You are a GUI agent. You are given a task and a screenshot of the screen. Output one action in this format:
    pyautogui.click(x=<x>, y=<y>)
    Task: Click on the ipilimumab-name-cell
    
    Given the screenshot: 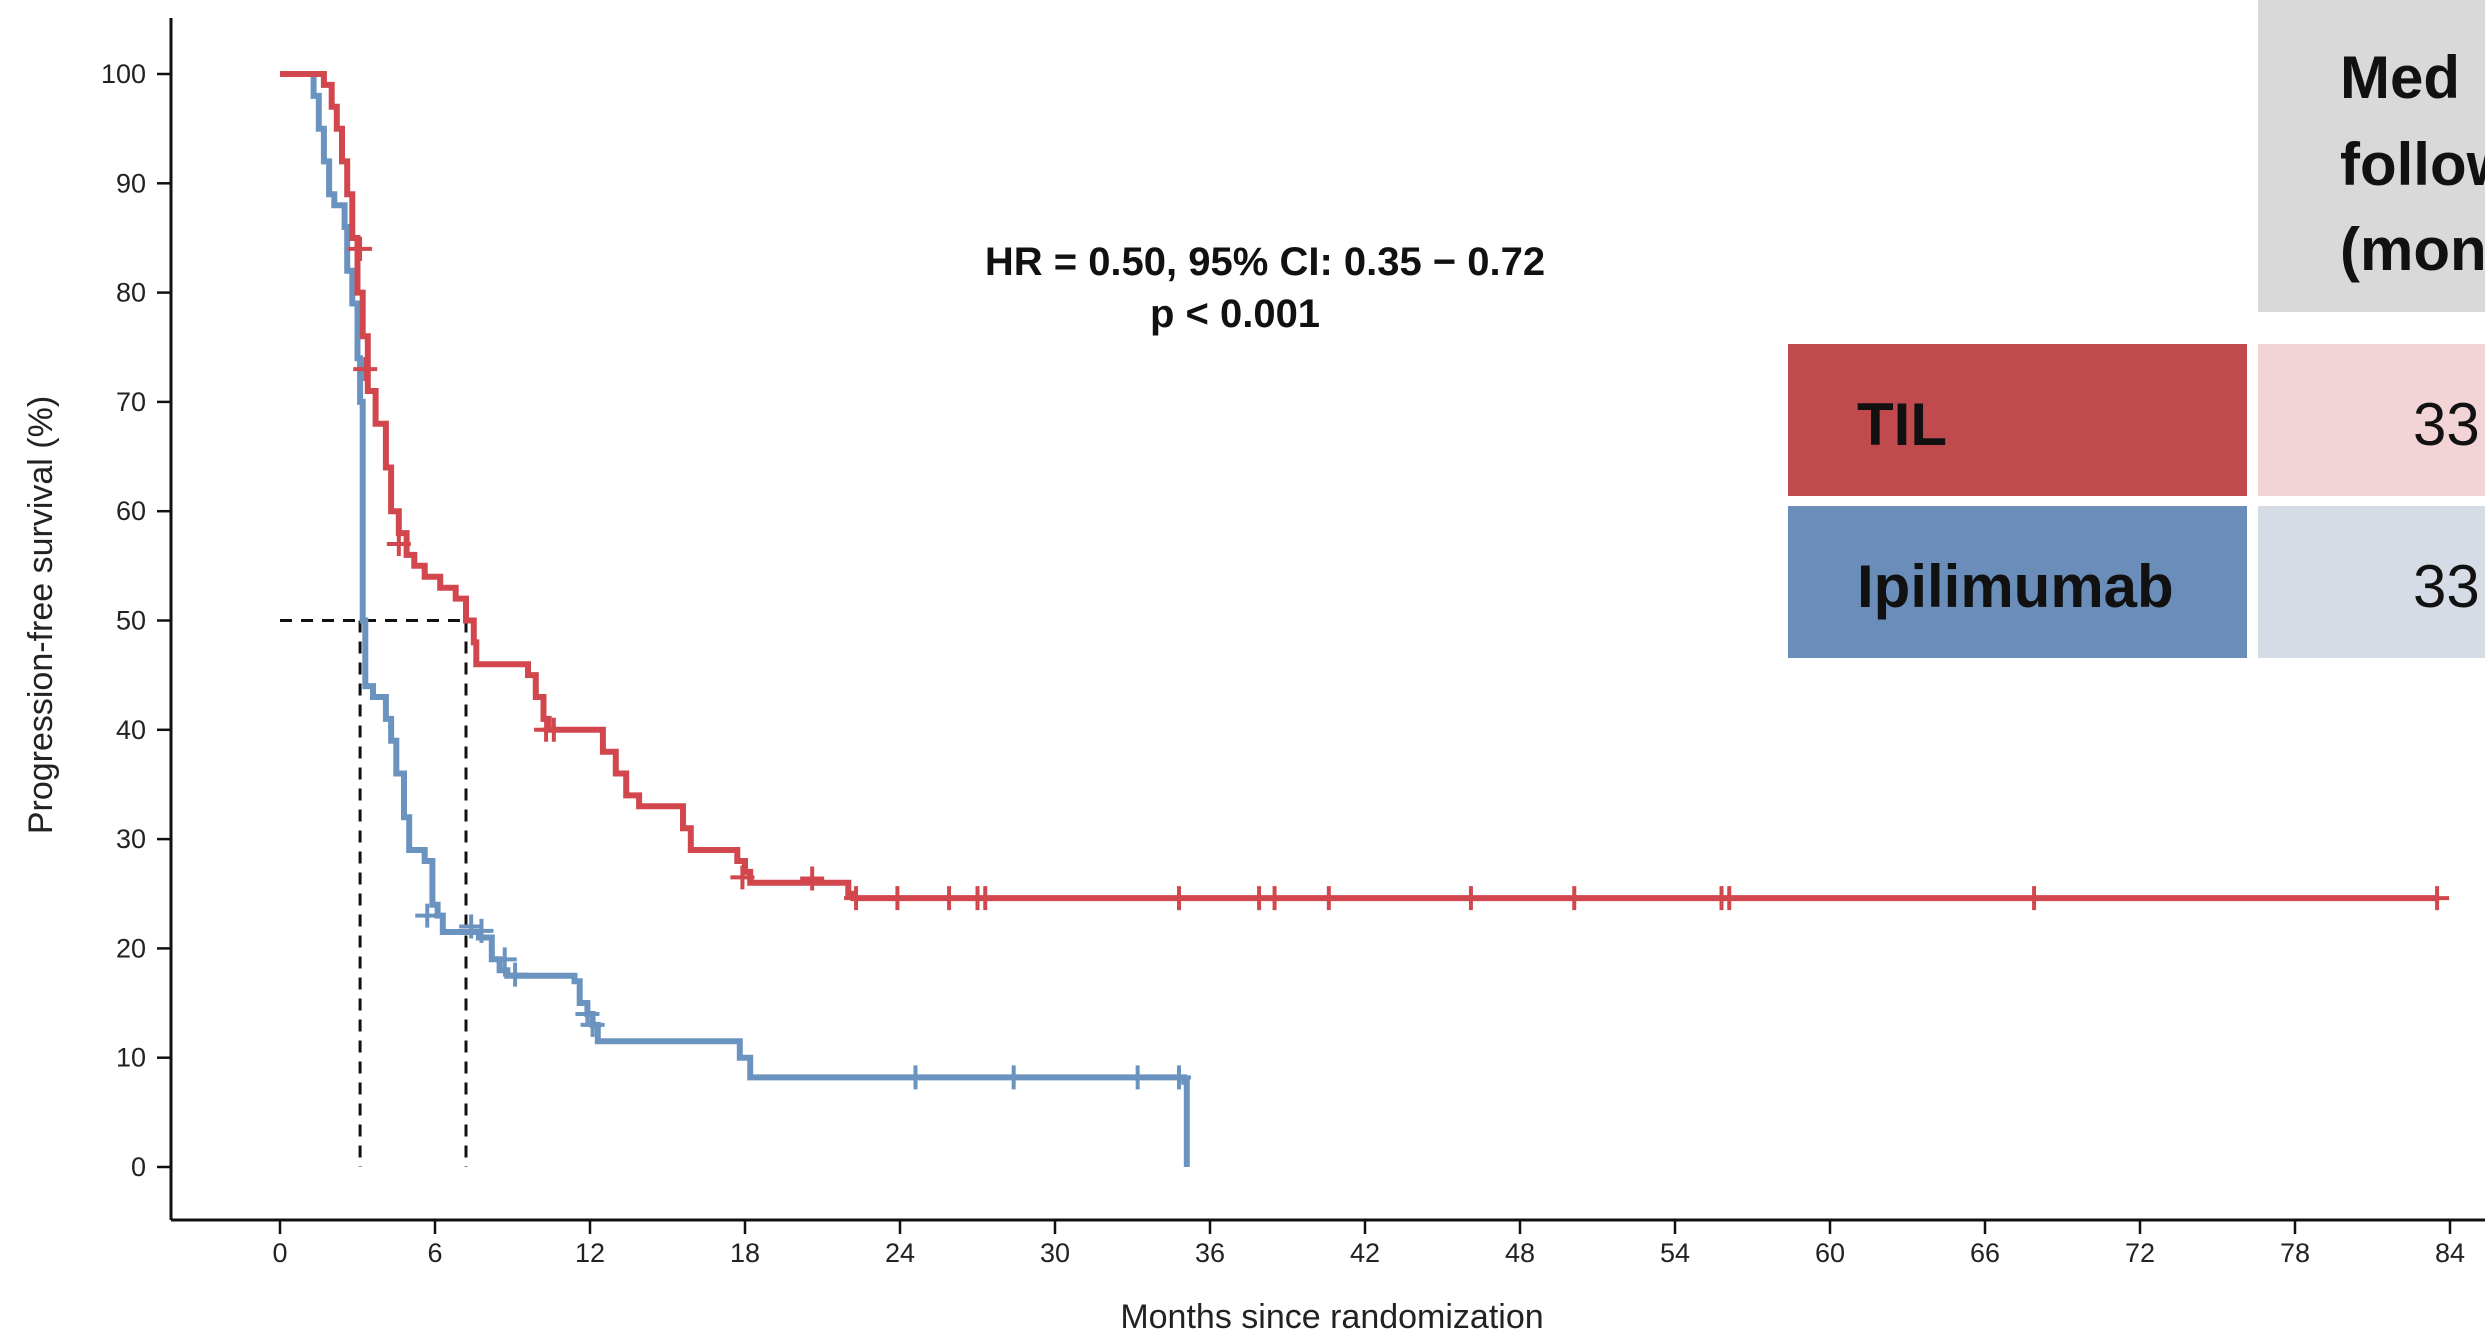 What is the action you would take?
    pyautogui.click(x=2017, y=582)
    